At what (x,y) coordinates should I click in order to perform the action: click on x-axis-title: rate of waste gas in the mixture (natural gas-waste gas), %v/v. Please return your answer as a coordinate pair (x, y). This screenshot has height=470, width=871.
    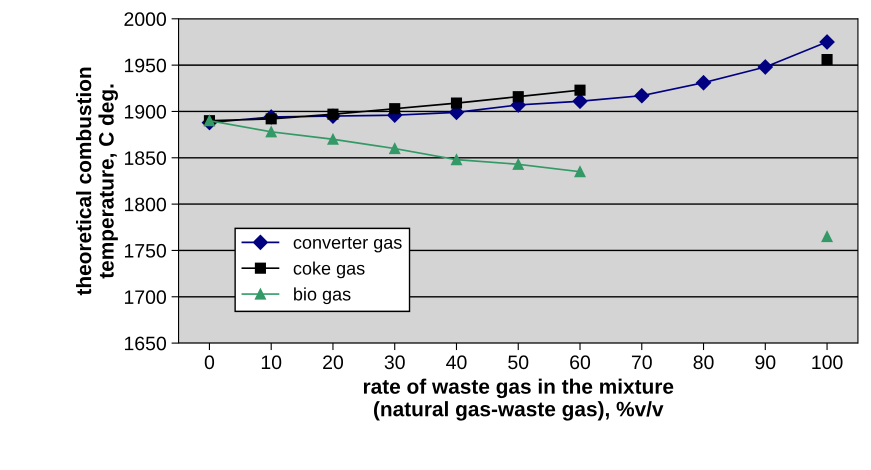
    Looking at the image, I should click on (519, 399).